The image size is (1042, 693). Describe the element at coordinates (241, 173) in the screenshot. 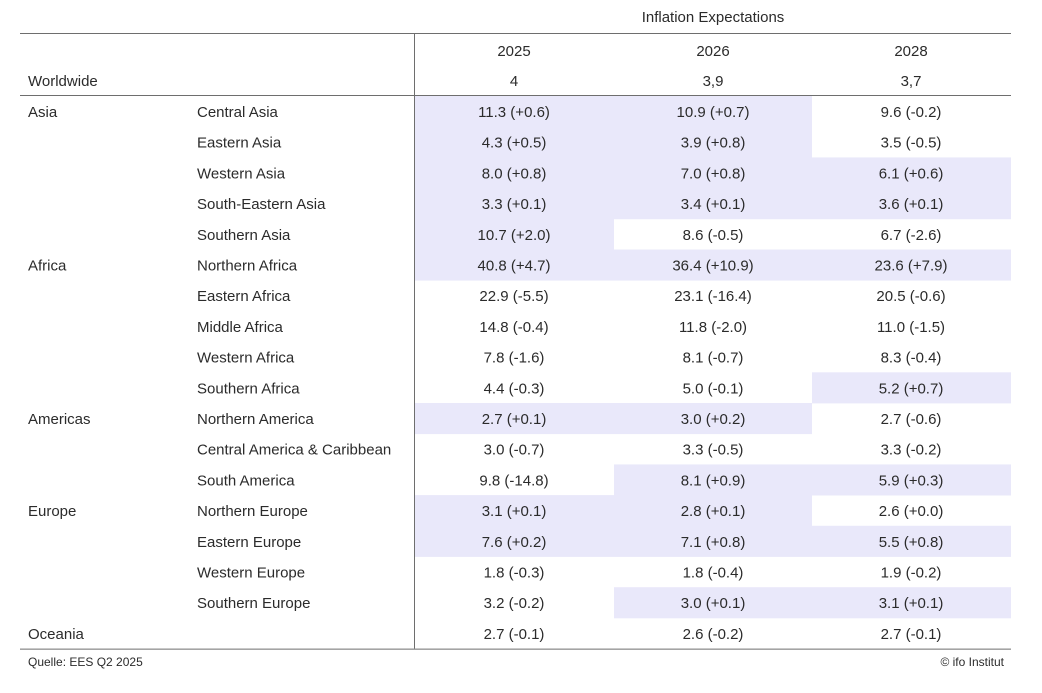

I see `subregion-label: Western Asia` at that location.